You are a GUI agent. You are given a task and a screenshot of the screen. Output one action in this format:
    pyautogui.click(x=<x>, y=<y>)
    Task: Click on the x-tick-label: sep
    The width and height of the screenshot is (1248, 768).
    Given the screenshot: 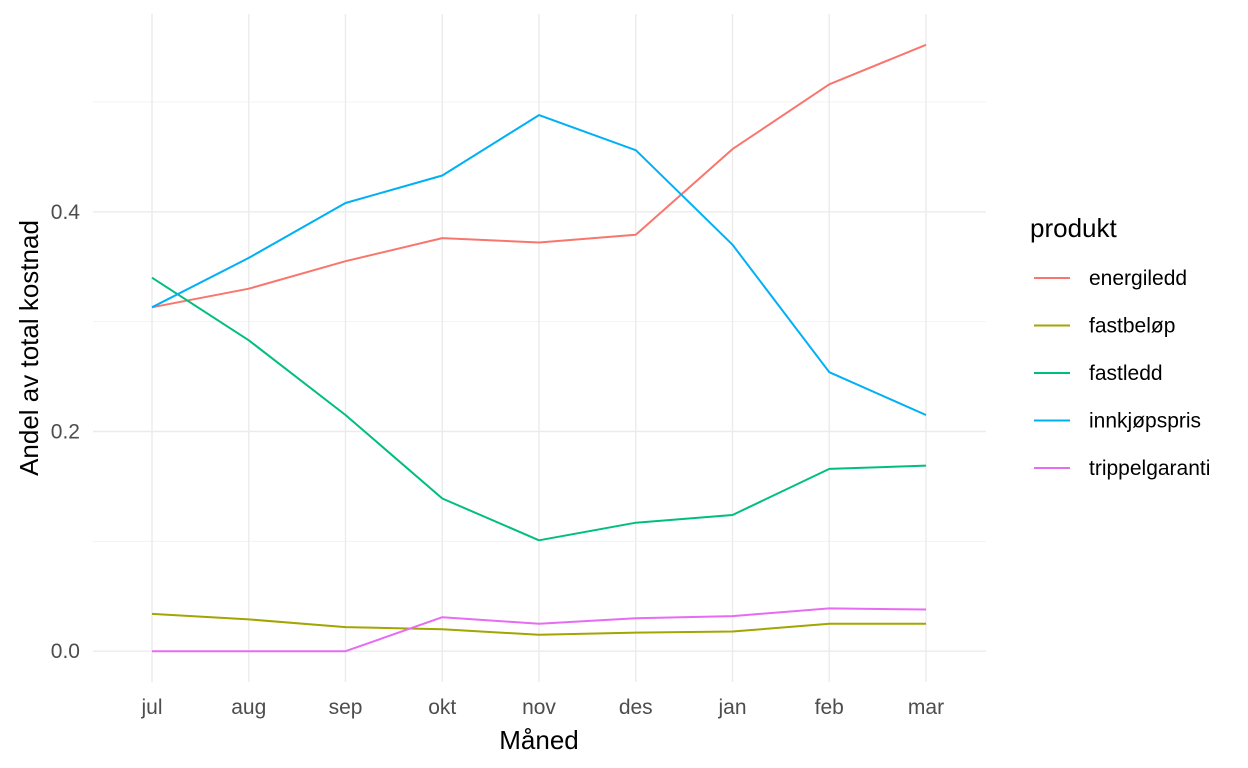 What is the action you would take?
    pyautogui.click(x=346, y=707)
    